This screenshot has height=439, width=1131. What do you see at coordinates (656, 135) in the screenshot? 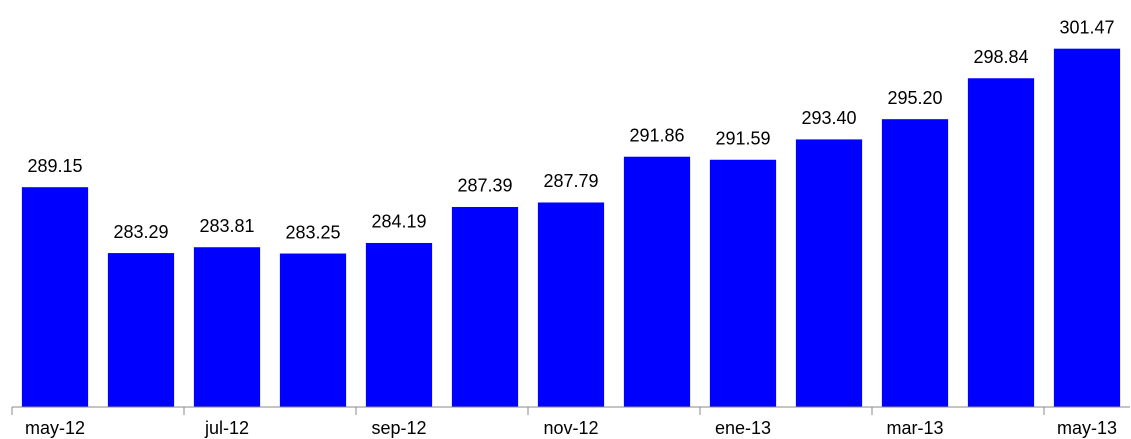
I see `value-label: 291.86` at bounding box center [656, 135].